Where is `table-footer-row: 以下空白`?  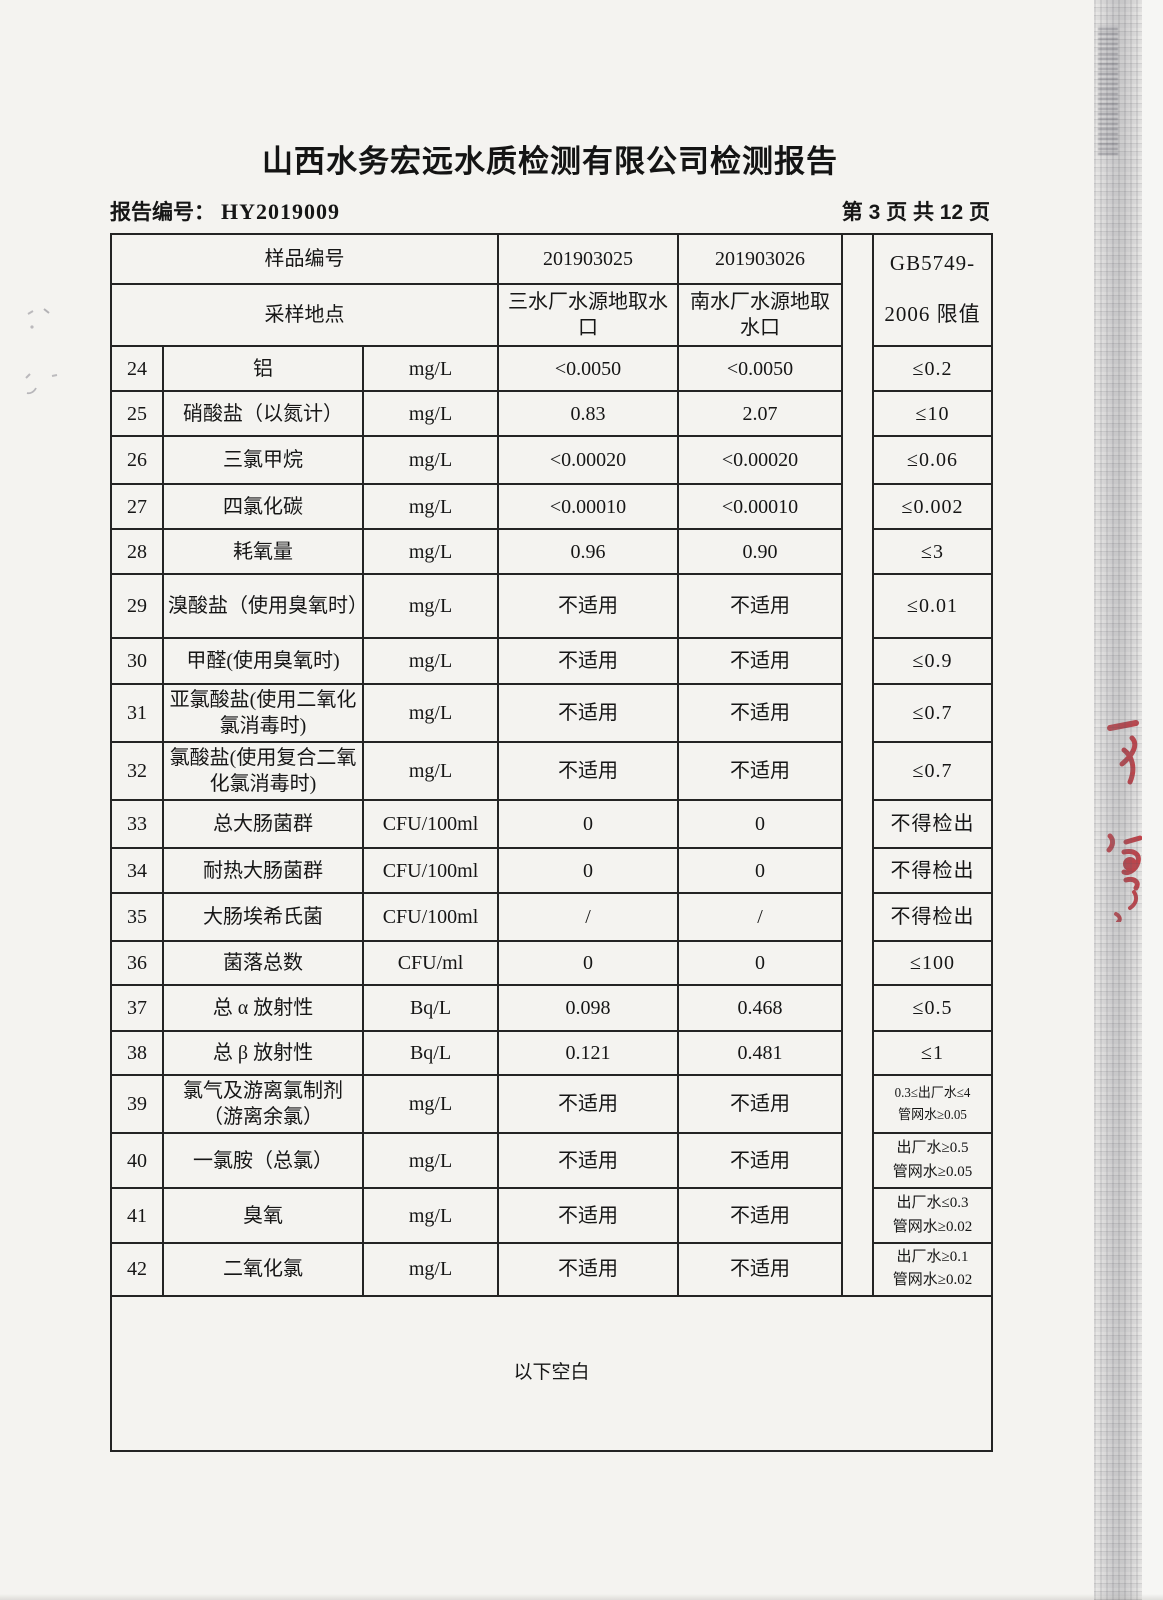 table-footer-row: 以下空白 is located at coordinates (551, 1373).